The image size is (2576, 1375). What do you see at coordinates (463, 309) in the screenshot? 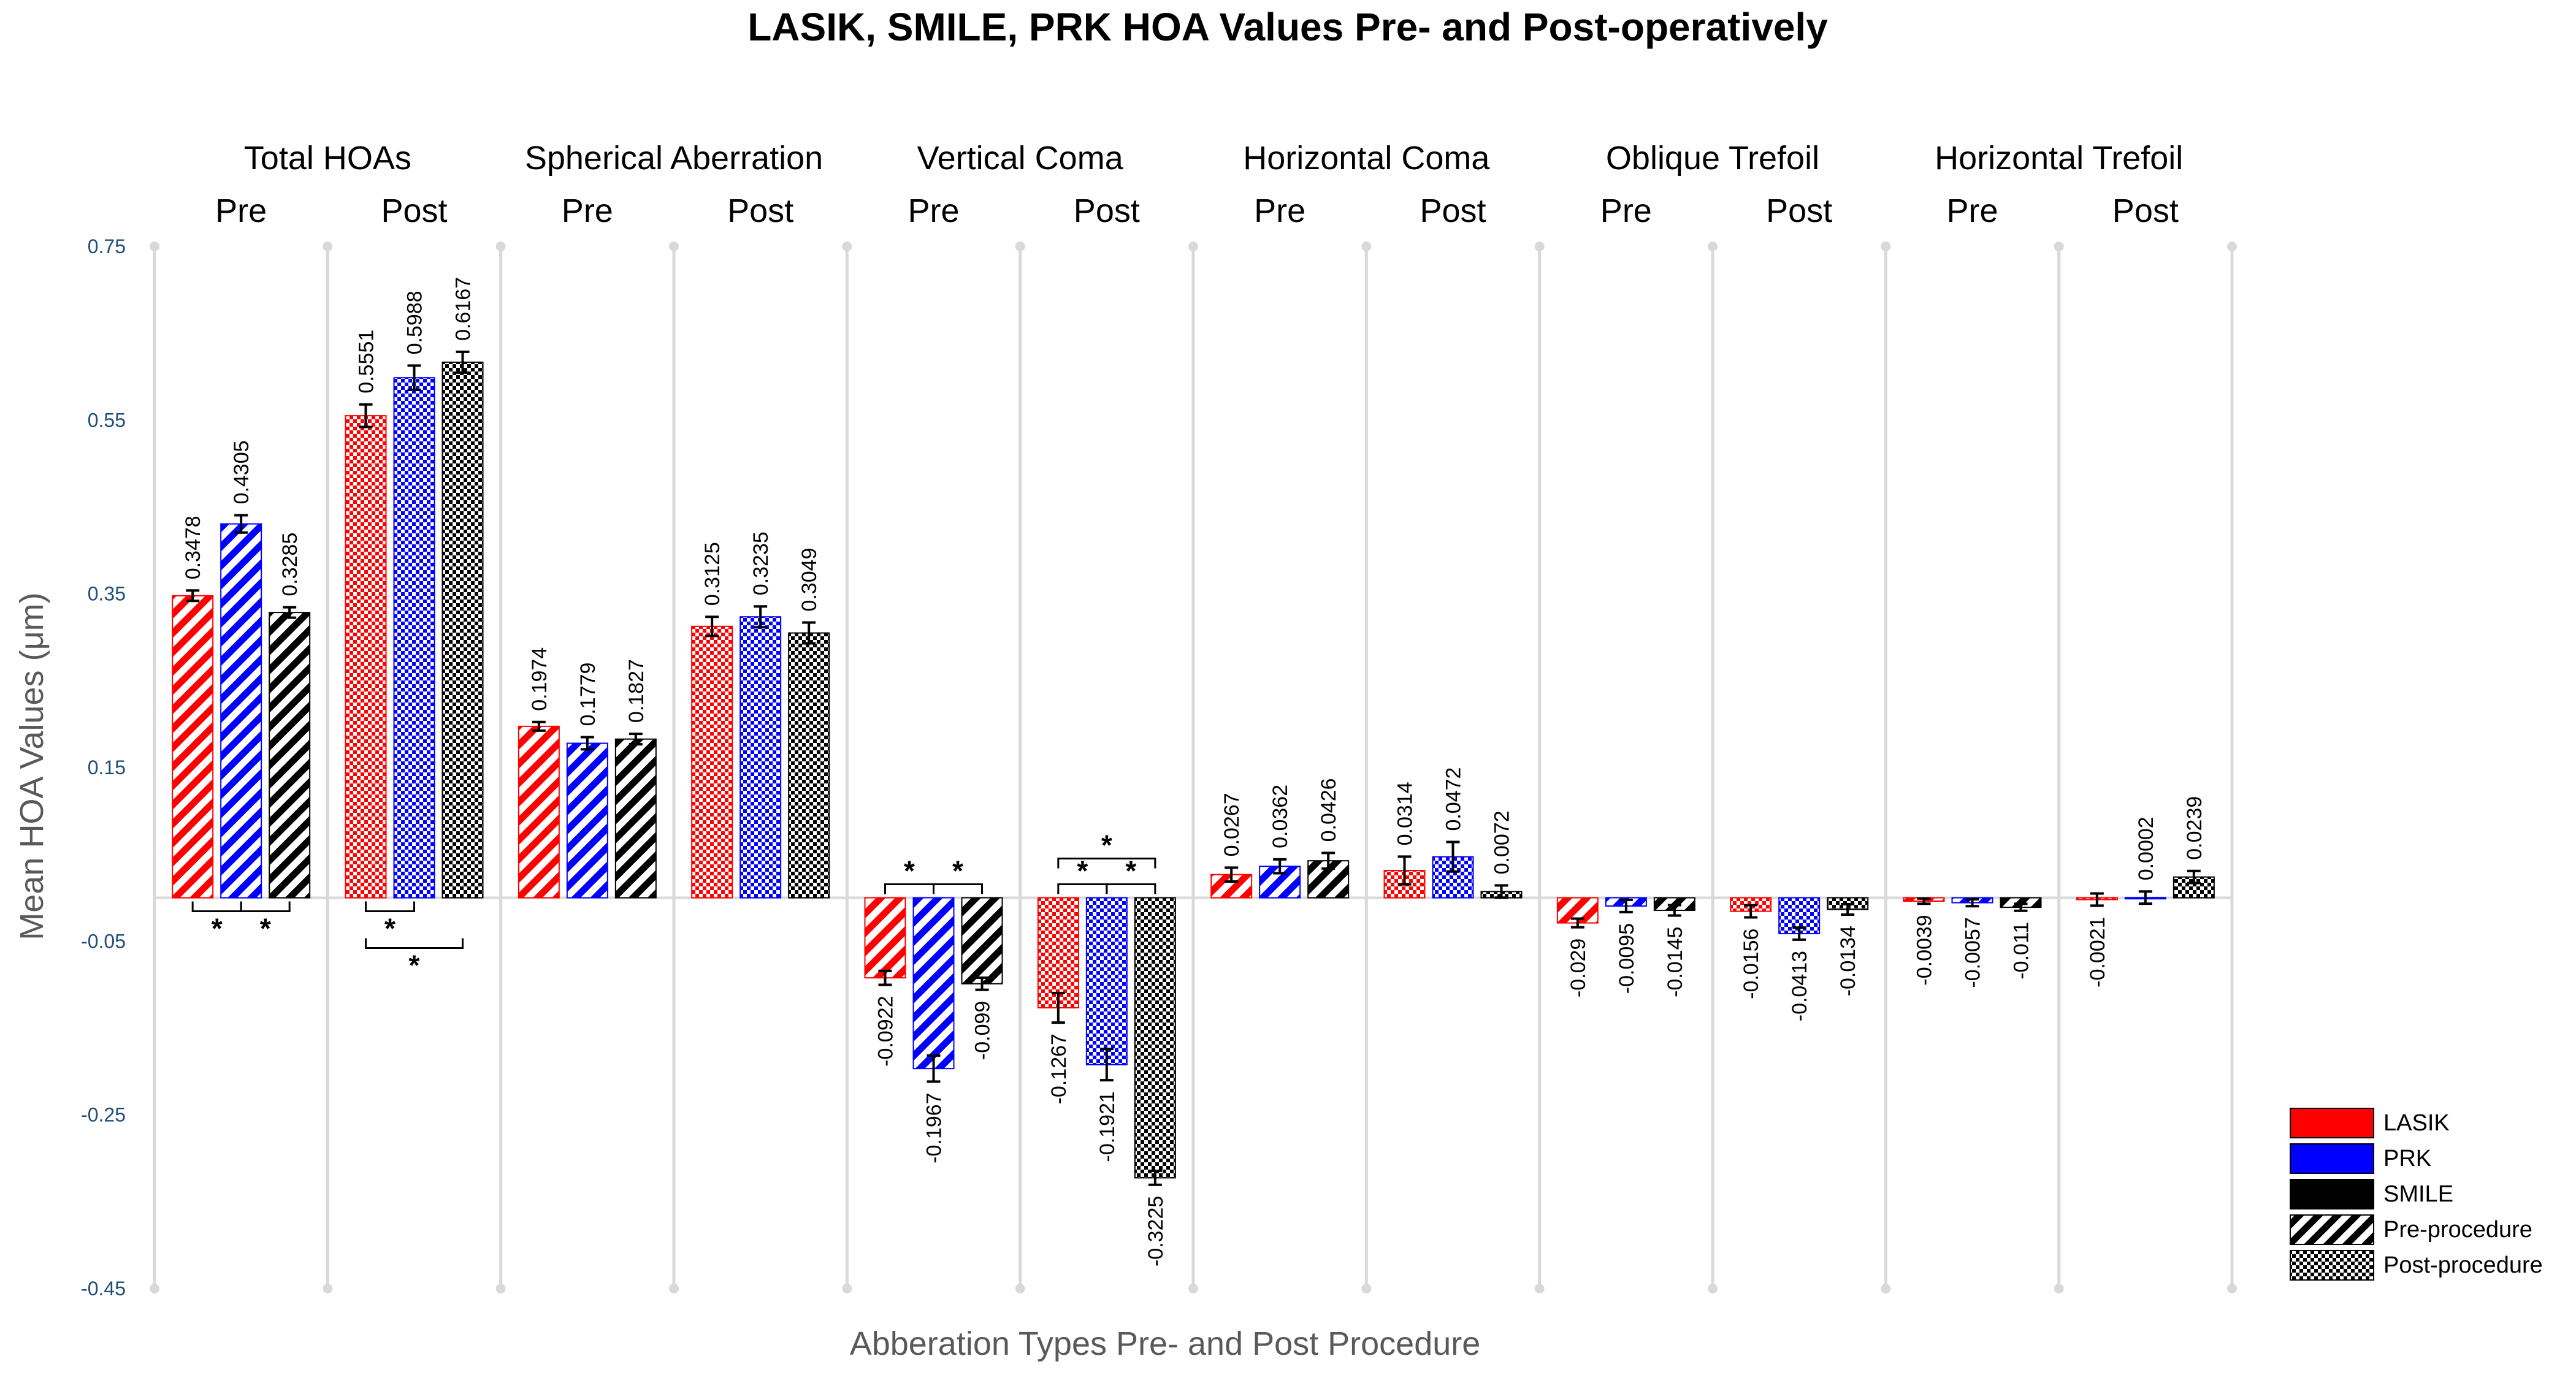
I see `value-label: 0.6167` at bounding box center [463, 309].